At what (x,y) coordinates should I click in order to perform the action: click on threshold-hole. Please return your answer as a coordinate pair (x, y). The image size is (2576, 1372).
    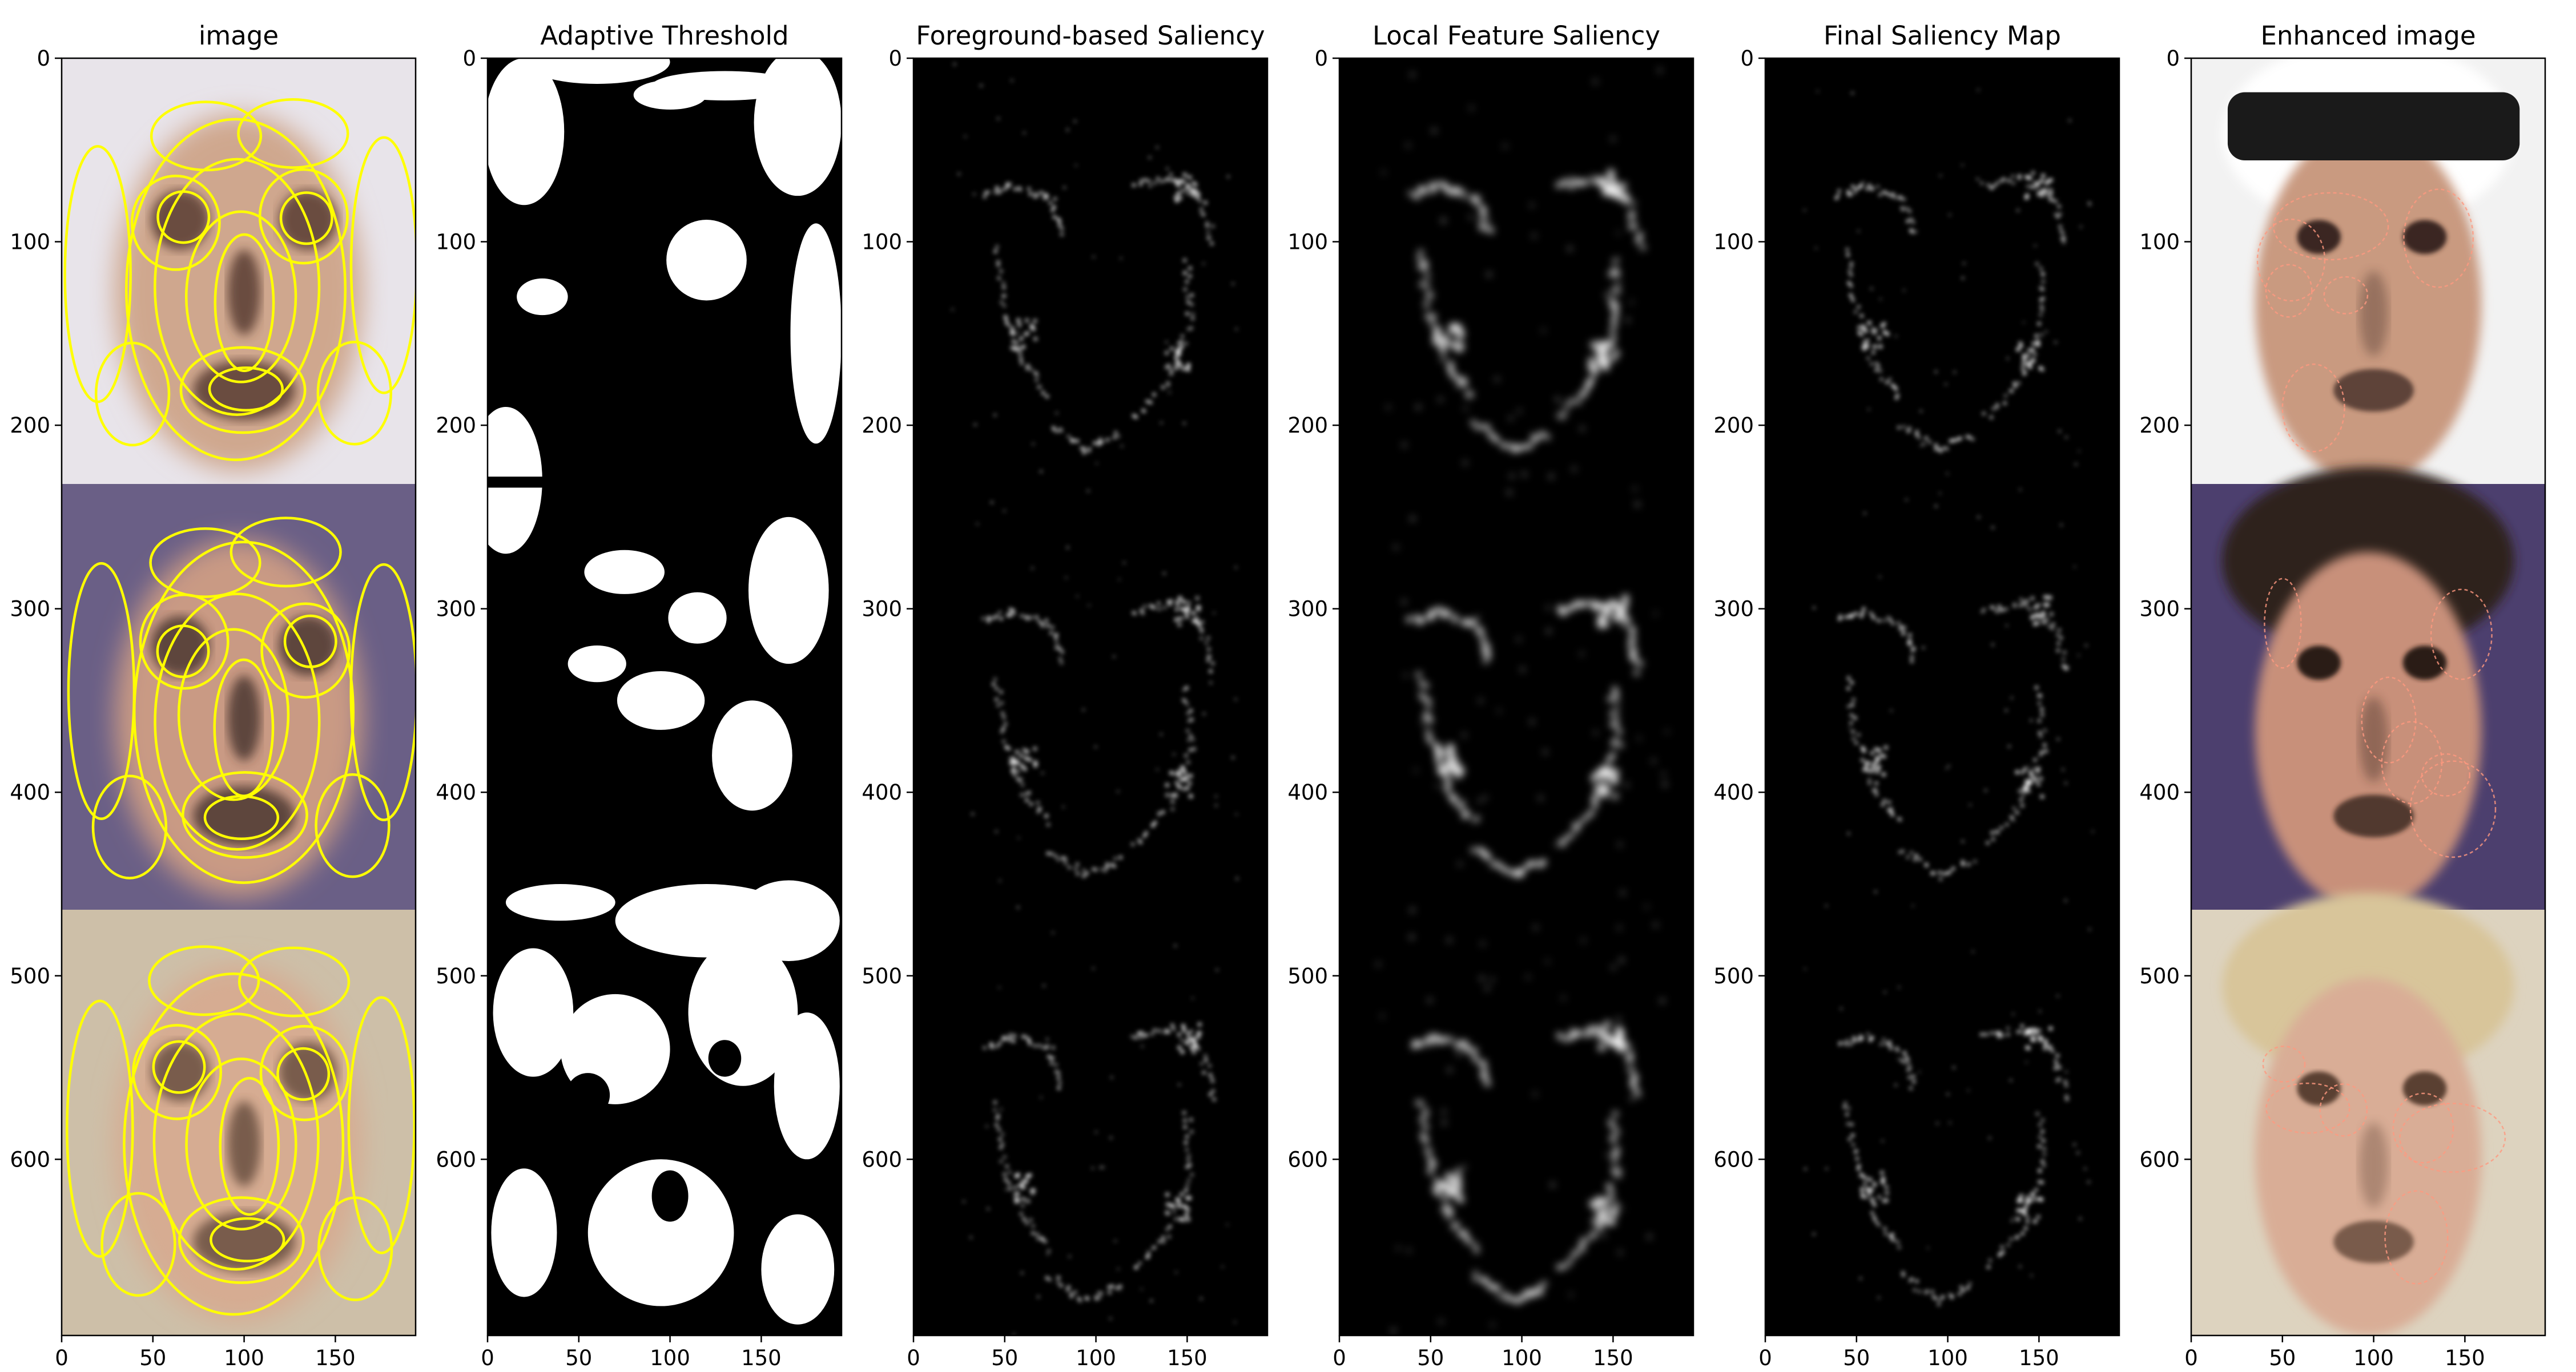
    Looking at the image, I should click on (670, 1196).